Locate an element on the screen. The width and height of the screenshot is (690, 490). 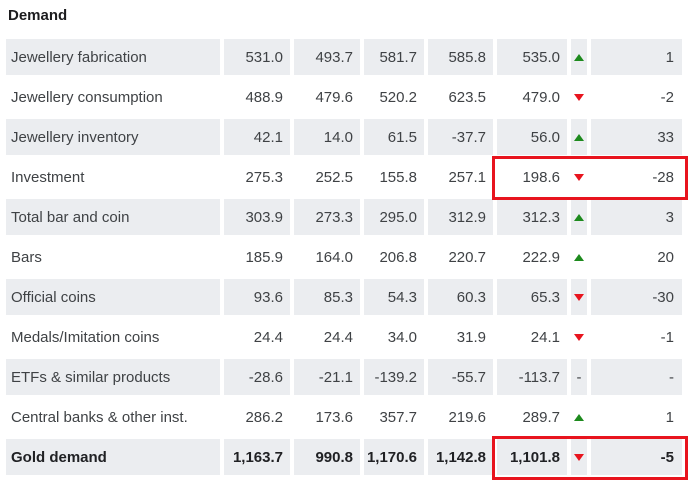
value-cell: 479.6 is located at coordinates (334, 97).